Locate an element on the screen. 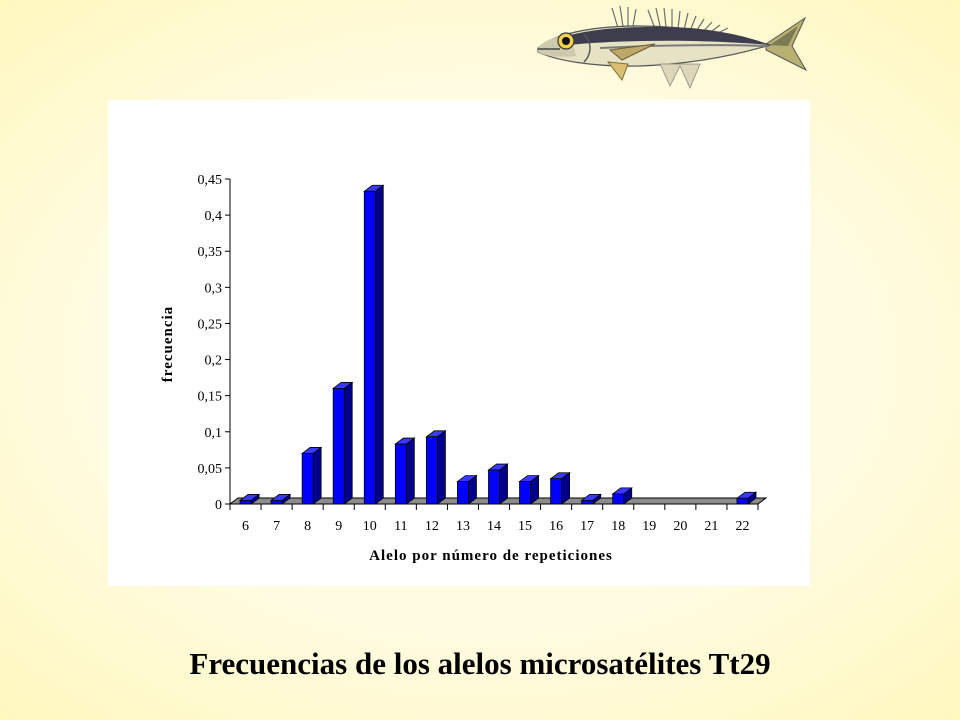 This screenshot has height=720, width=960. x-tick-label: 7 is located at coordinates (276, 526).